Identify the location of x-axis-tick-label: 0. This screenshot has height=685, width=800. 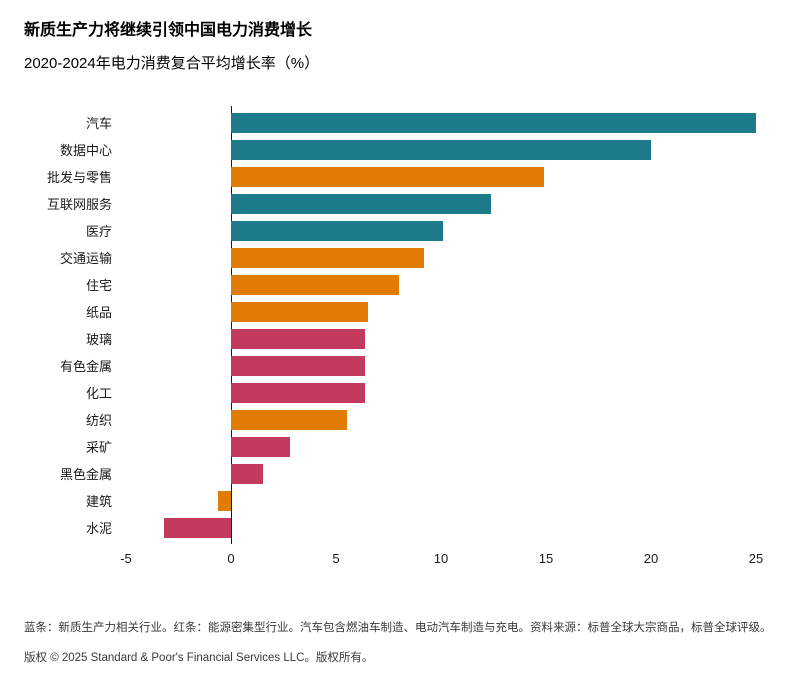
(231, 558).